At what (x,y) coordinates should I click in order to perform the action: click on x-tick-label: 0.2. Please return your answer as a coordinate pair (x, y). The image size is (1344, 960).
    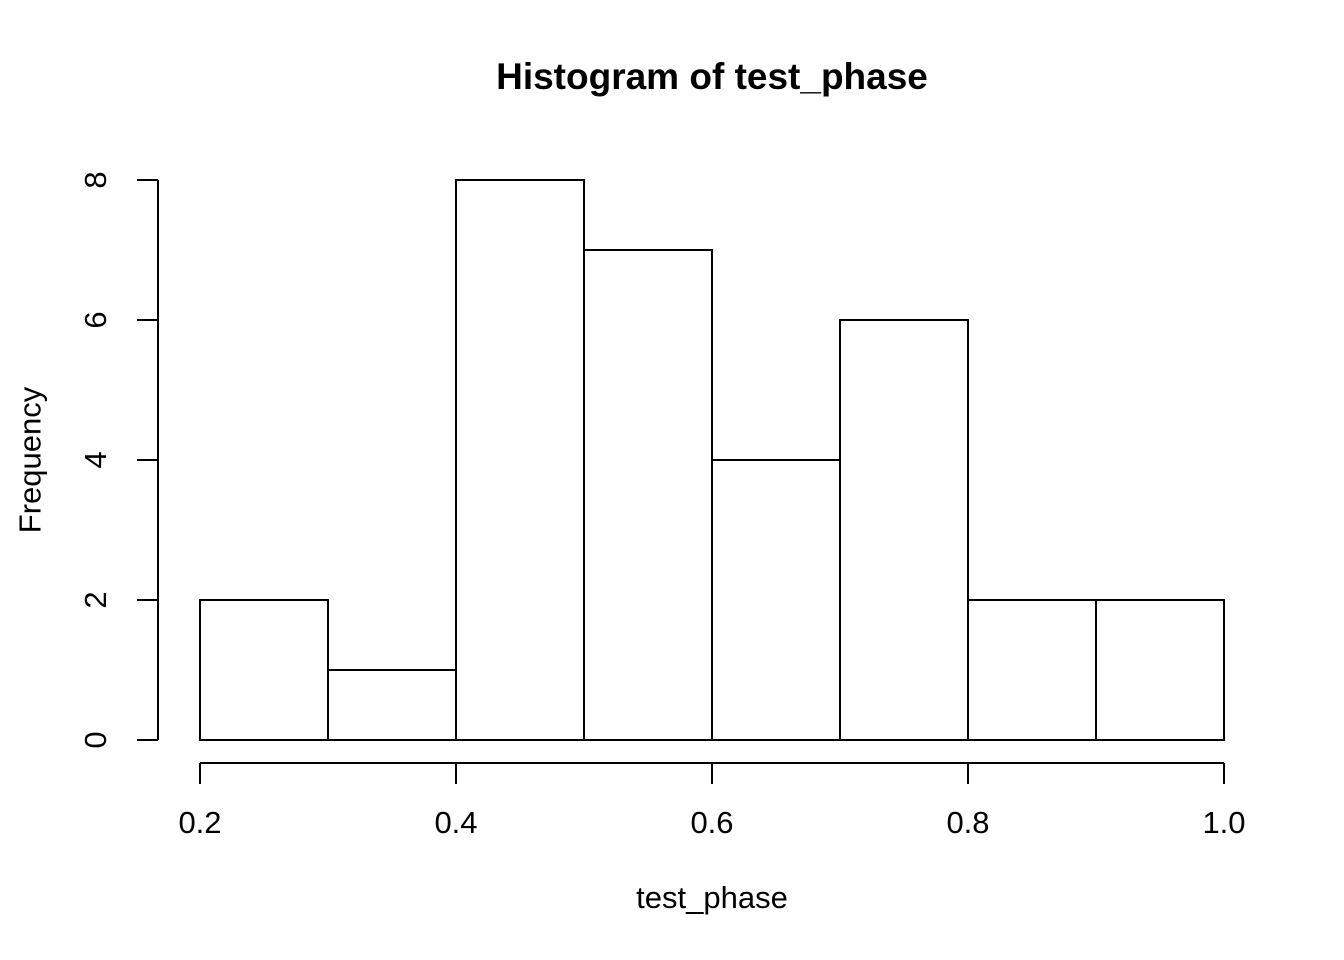
    Looking at the image, I should click on (199, 822).